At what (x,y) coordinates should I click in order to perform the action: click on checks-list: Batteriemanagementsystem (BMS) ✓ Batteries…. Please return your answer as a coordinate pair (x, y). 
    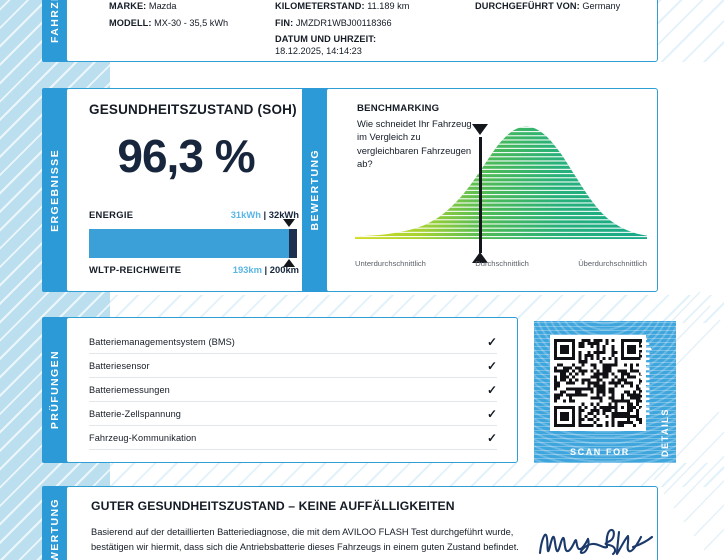
    Looking at the image, I should click on (293, 390).